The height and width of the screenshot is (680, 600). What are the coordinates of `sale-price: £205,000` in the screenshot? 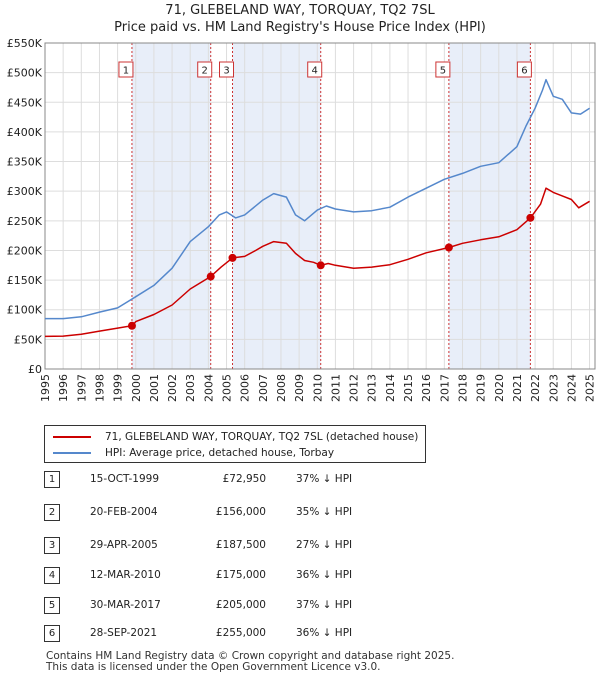 It's located at (240, 605).